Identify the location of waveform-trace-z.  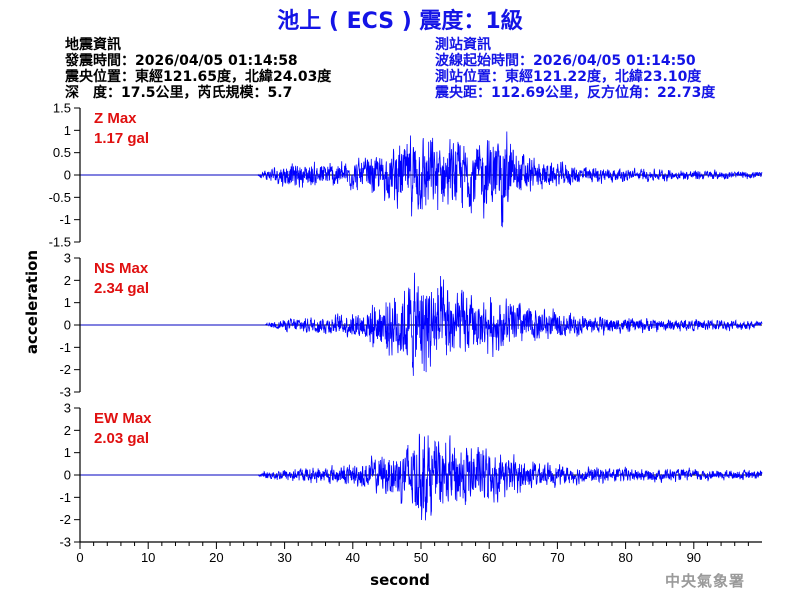
(421, 179).